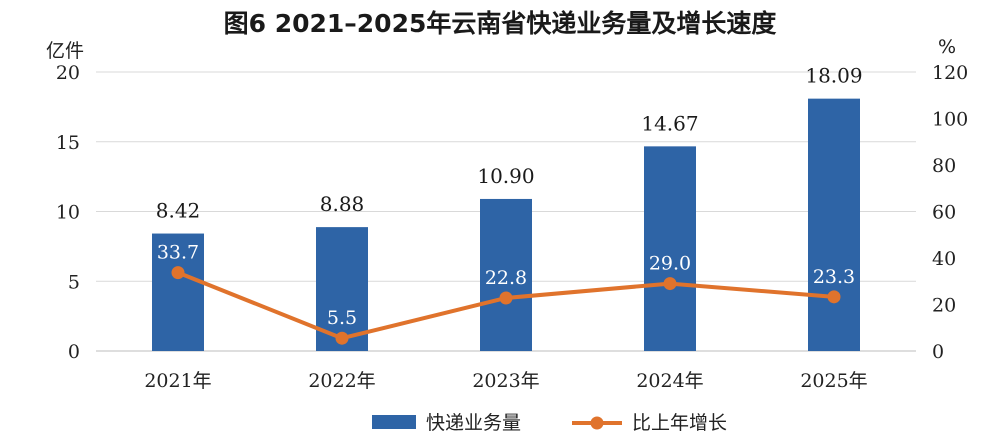 This screenshot has width=1000, height=439. What do you see at coordinates (950, 73) in the screenshot?
I see `right-tick-label: 120` at bounding box center [950, 73].